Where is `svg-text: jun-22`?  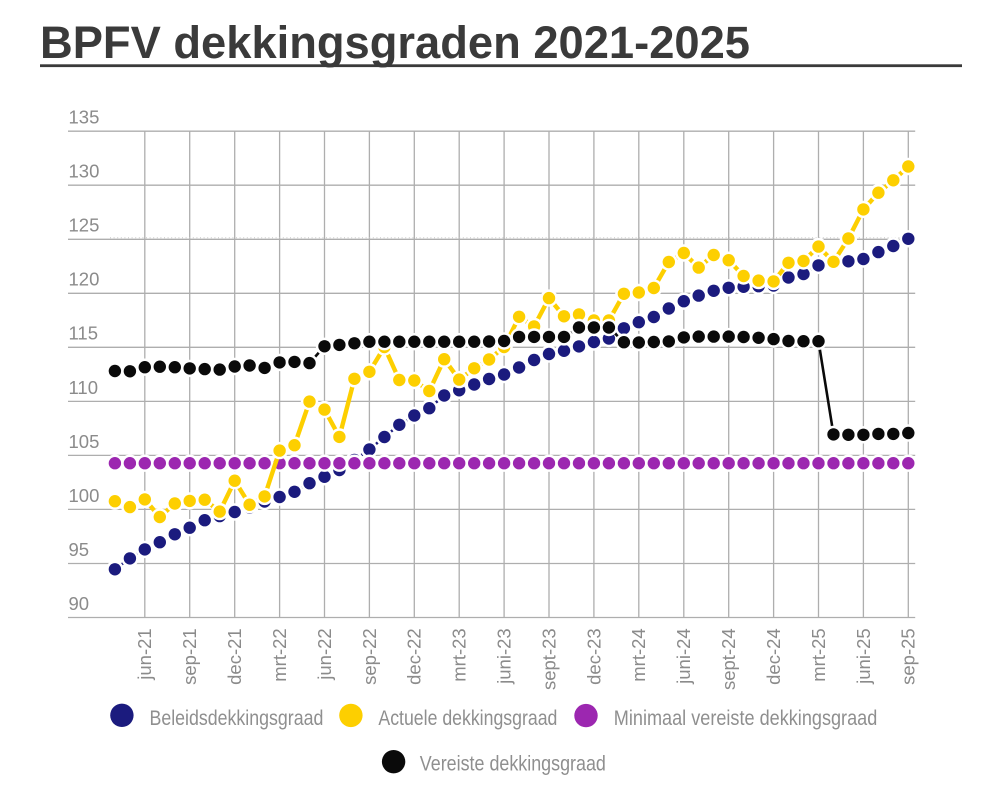
svg-text: jun-22 is located at coordinates (324, 654).